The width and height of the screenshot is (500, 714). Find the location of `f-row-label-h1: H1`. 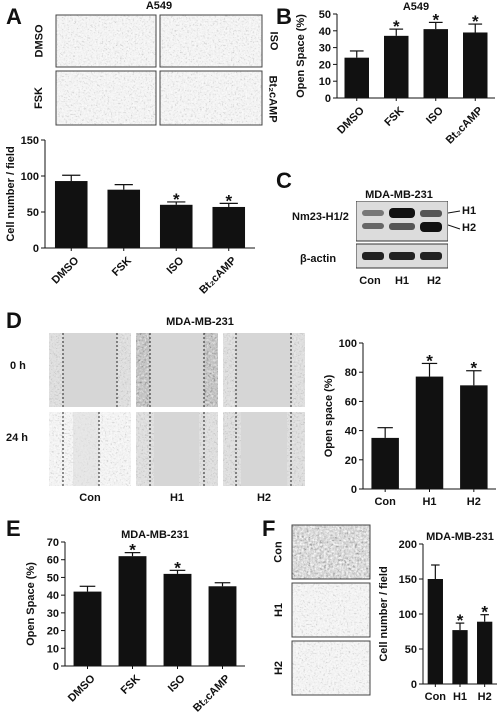

f-row-label-h1: H1 is located at coordinates (279, 610).